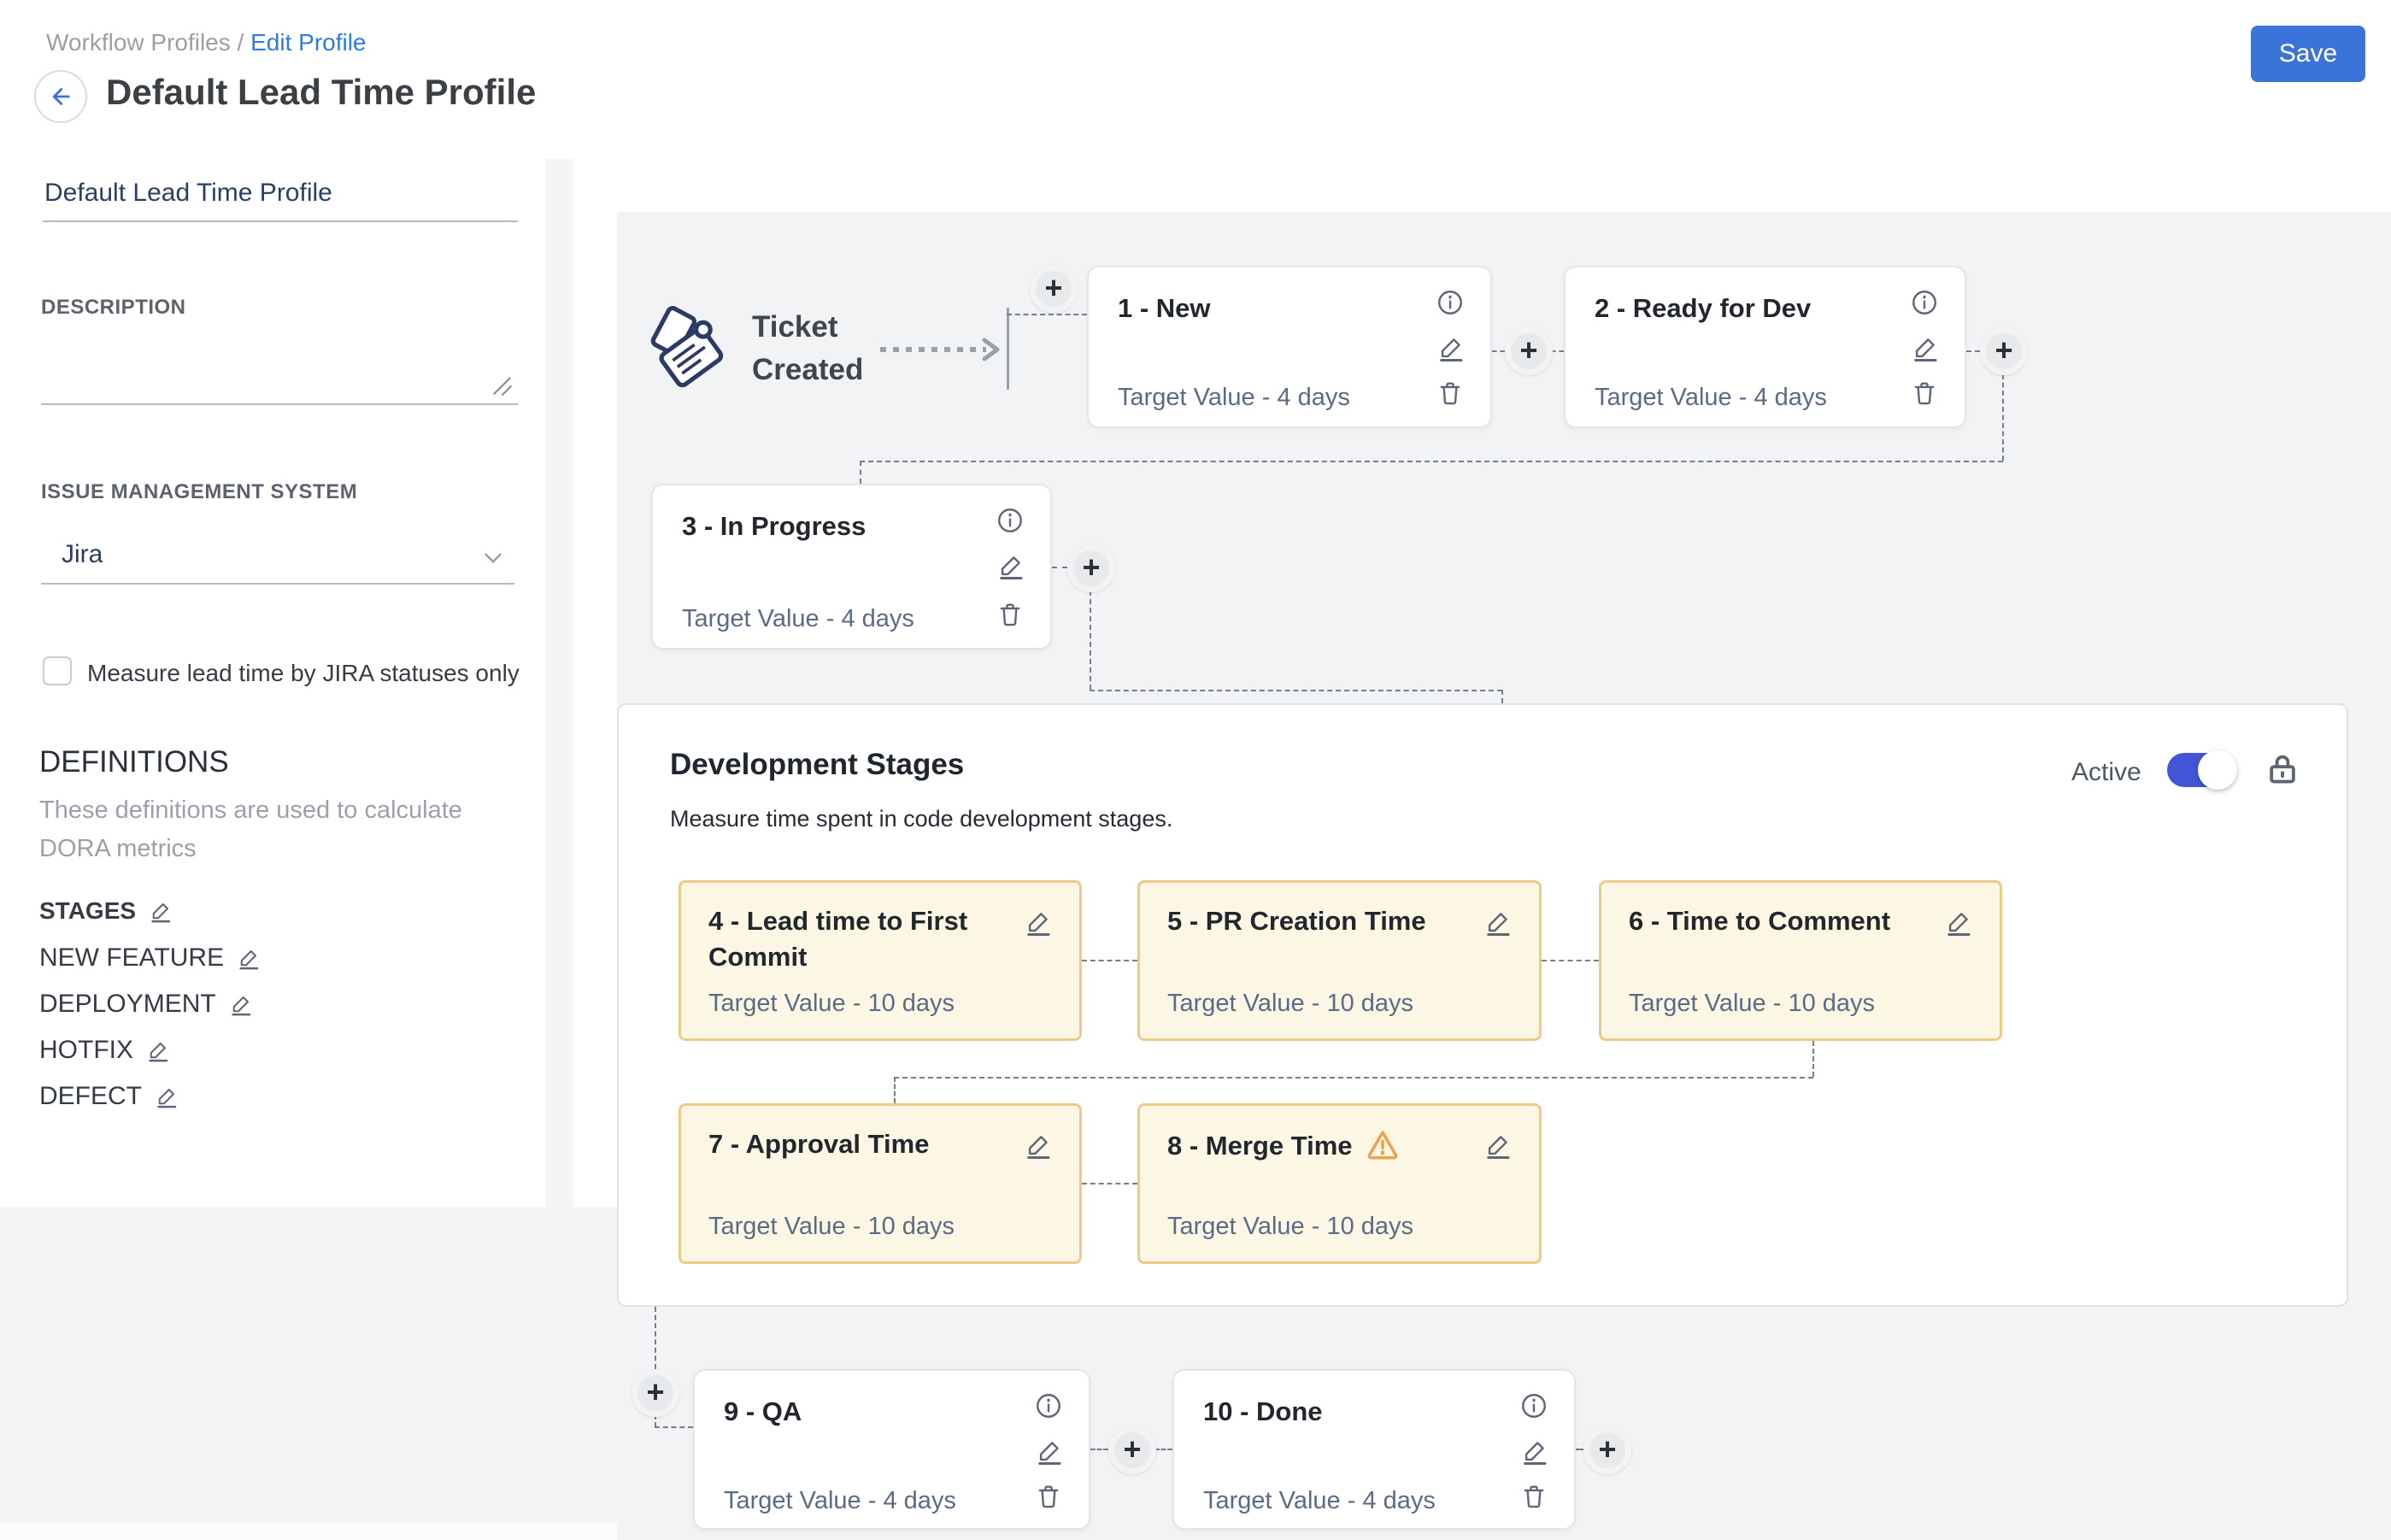 The width and height of the screenshot is (2391, 1540). Describe the element at coordinates (134, 762) in the screenshot. I see `definitions-heading: DEFINITIONS` at that location.